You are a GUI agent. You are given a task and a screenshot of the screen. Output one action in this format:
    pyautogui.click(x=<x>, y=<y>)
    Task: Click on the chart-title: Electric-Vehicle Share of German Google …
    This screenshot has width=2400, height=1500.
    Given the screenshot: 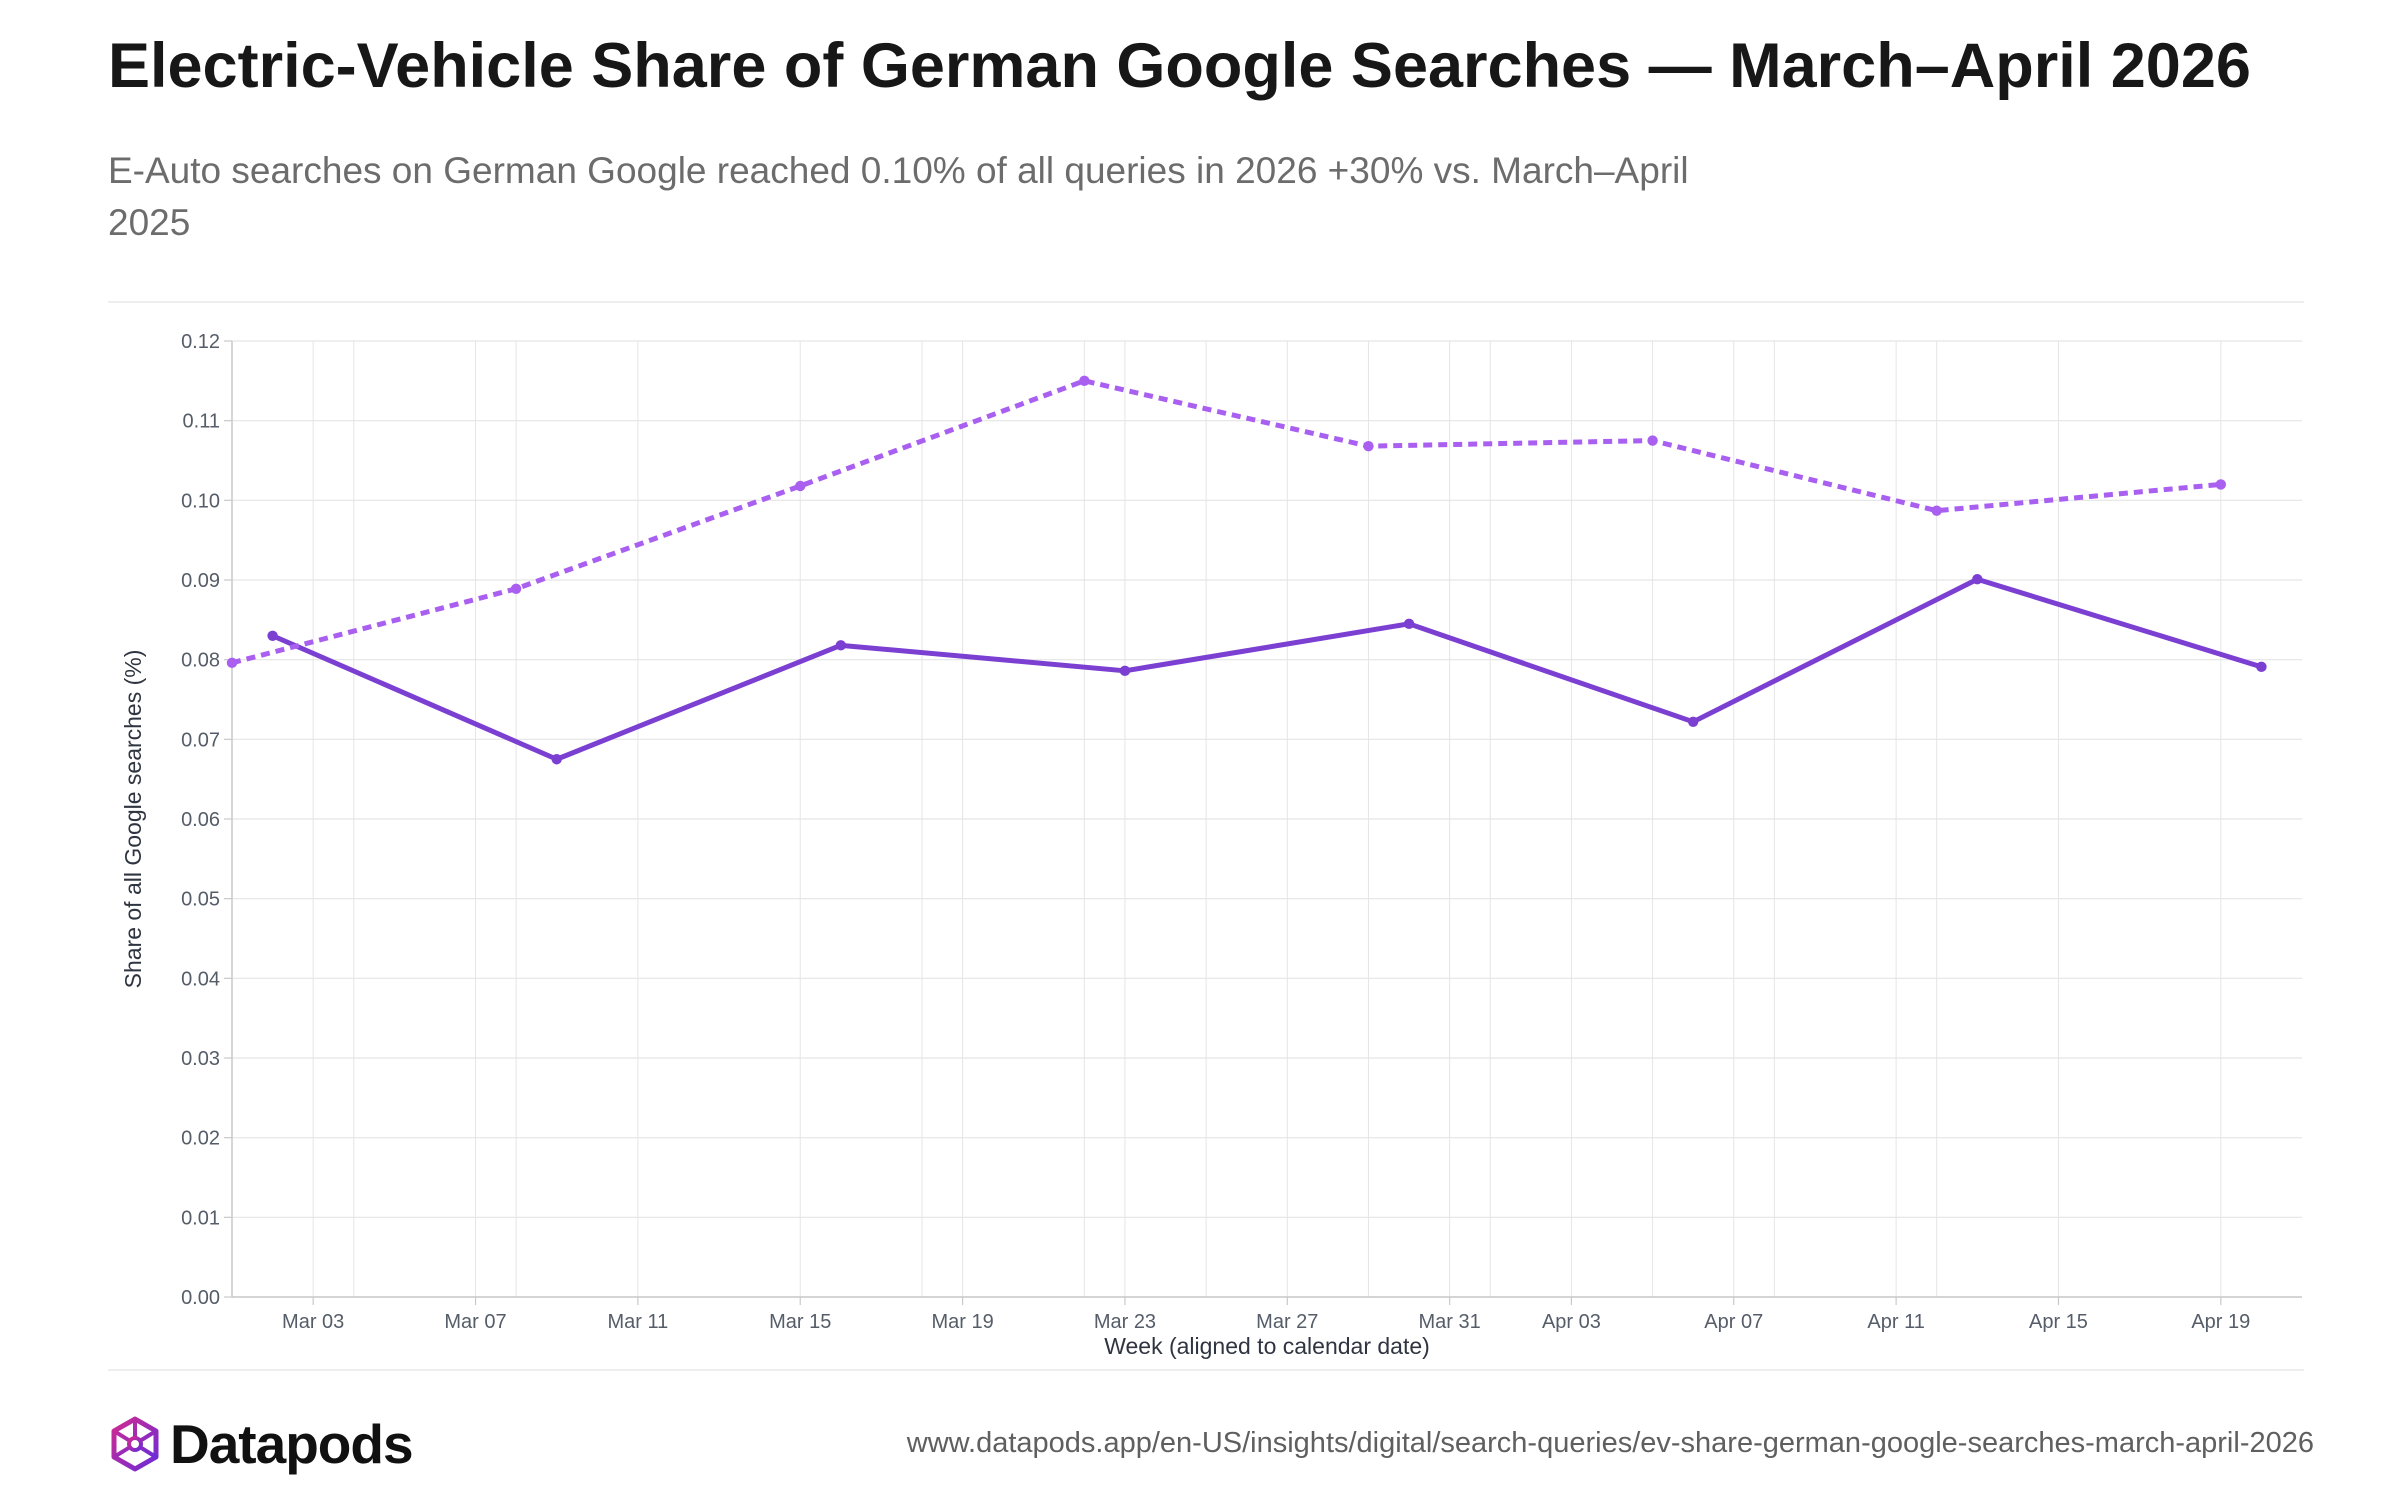 What is the action you would take?
    pyautogui.click(x=1179, y=66)
    